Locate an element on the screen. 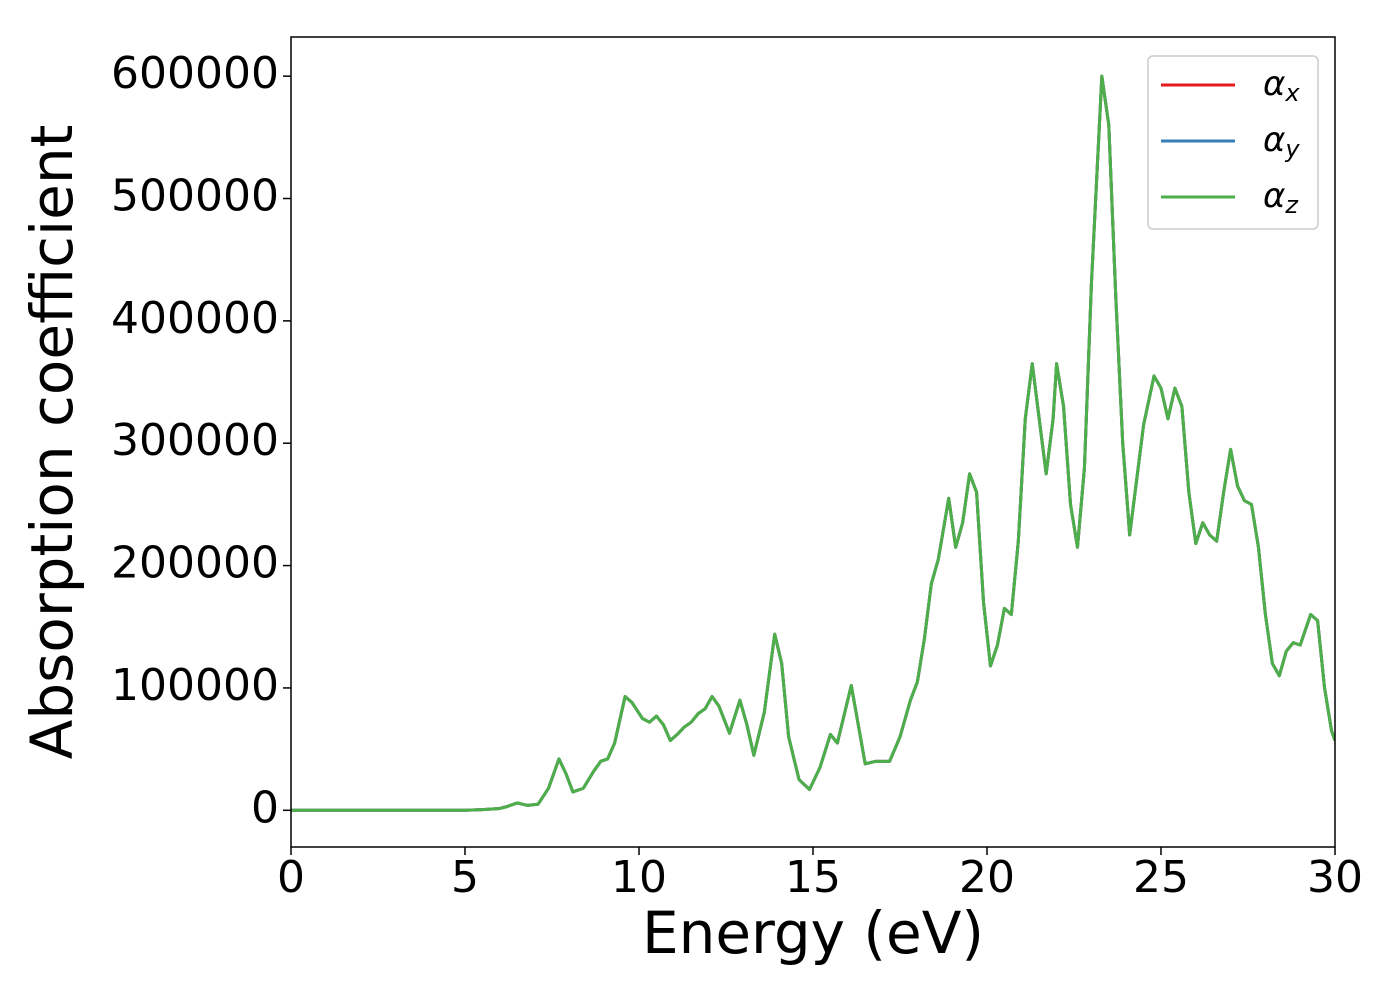  x-tick-label: 5 is located at coordinates (465, 877).